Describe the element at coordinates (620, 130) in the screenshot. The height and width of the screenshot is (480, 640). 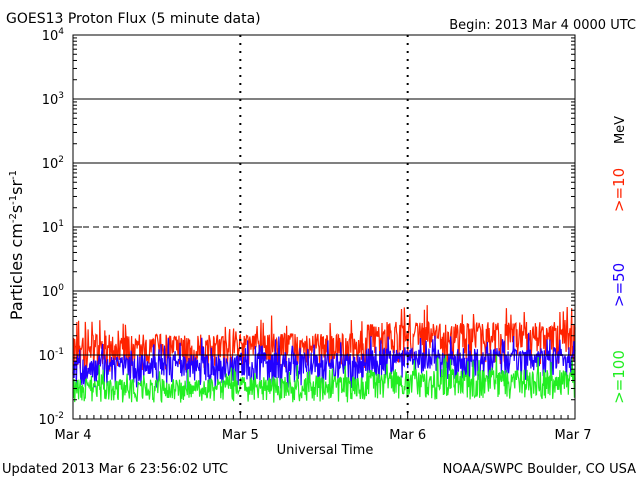
I see `legend-unit: MeV` at that location.